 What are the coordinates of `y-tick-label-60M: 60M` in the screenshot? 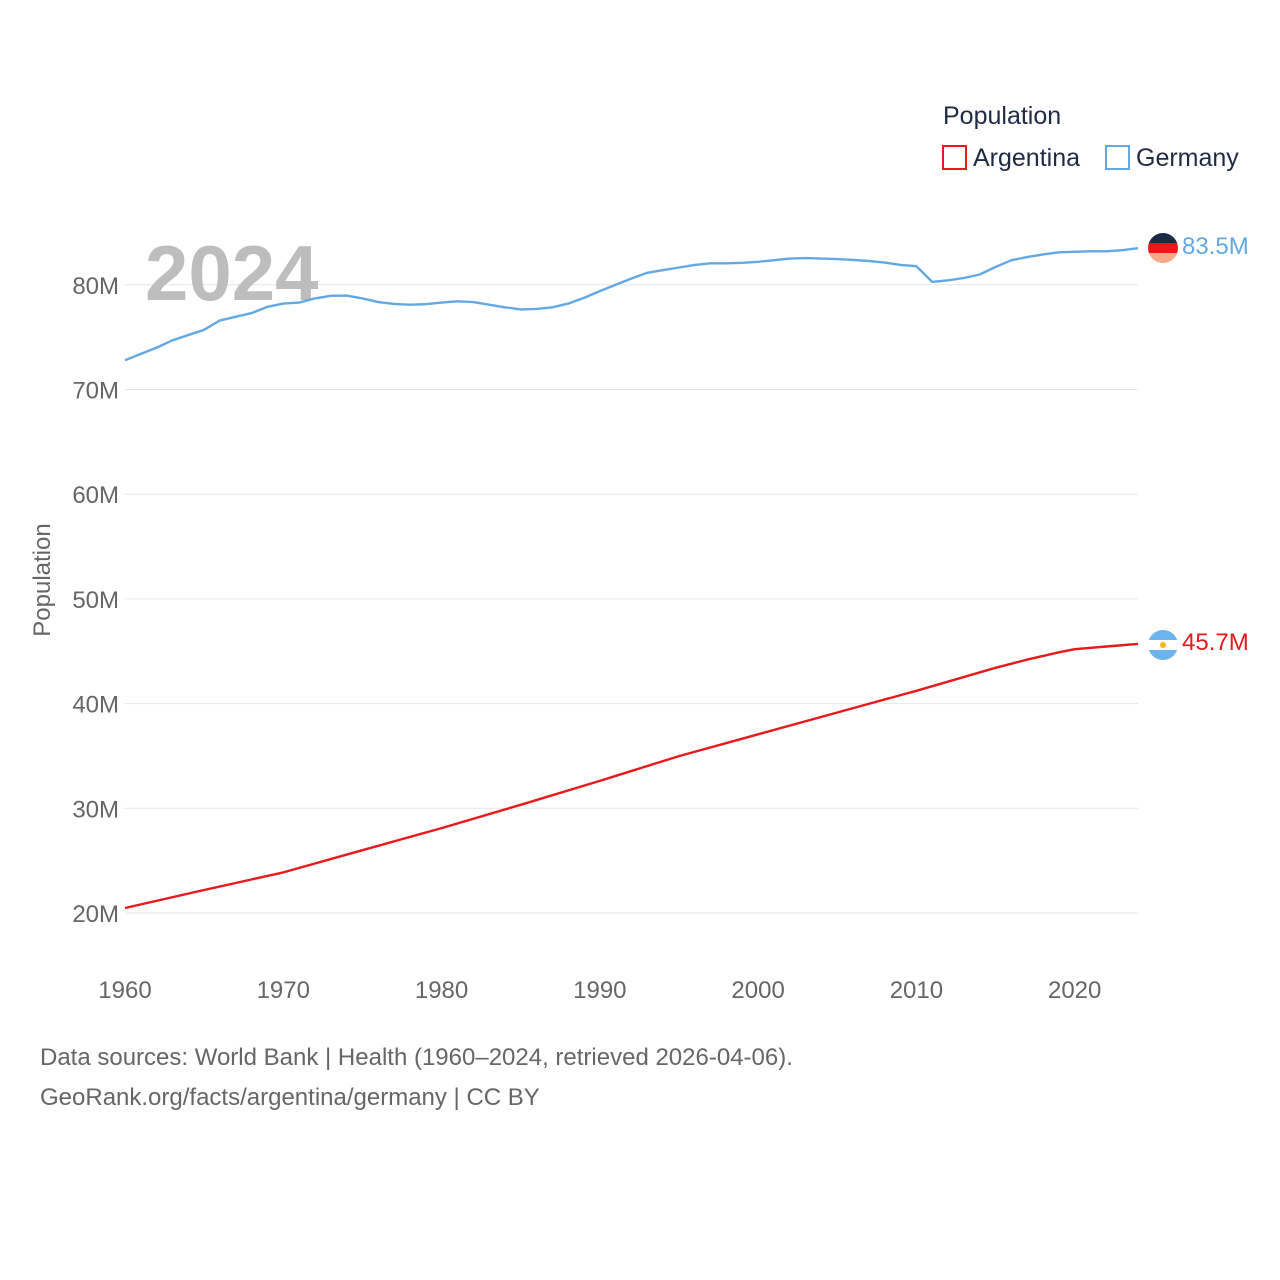 It's located at (95, 495).